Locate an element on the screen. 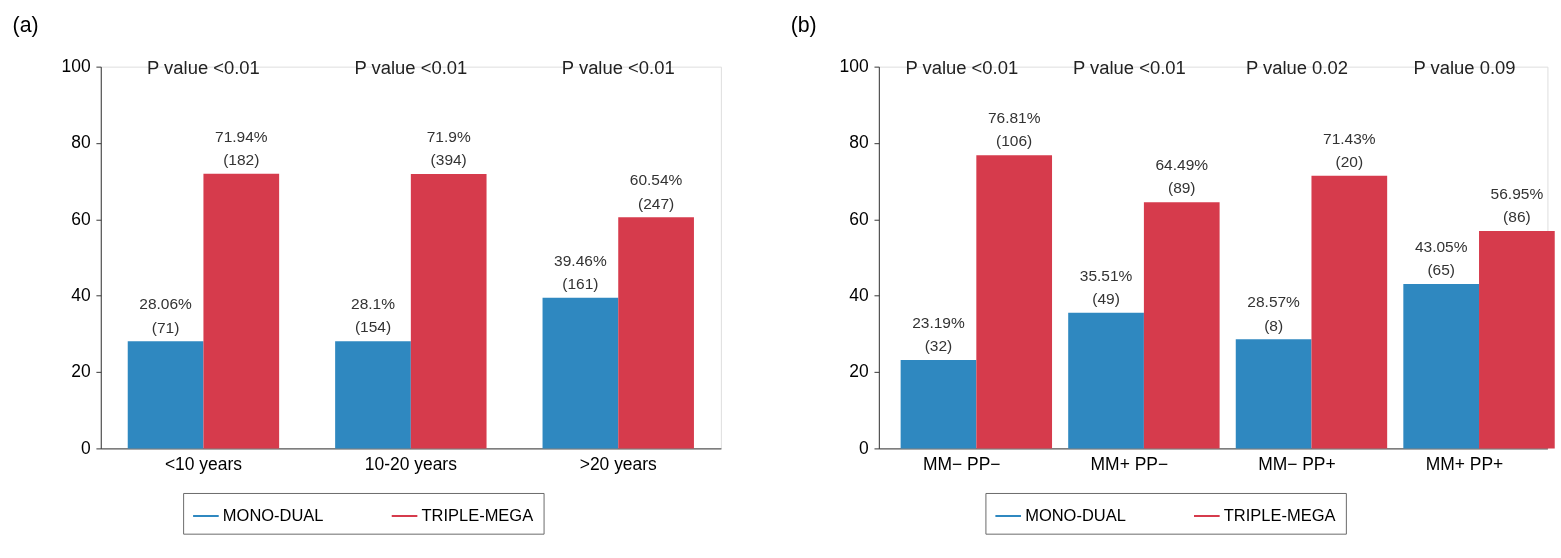 Image resolution: width=1561 pixels, height=558 pixels. x-tick-label: 10-20 years is located at coordinates (411, 464).